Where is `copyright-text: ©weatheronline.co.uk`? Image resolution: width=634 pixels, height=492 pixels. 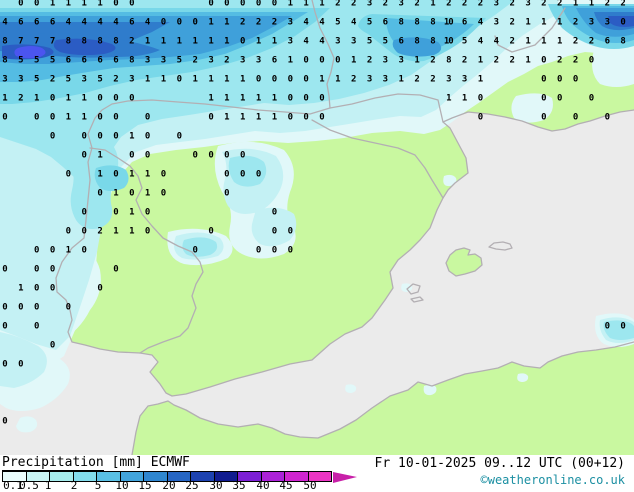 copyright-text: ©weatheronline.co.uk is located at coordinates (553, 480).